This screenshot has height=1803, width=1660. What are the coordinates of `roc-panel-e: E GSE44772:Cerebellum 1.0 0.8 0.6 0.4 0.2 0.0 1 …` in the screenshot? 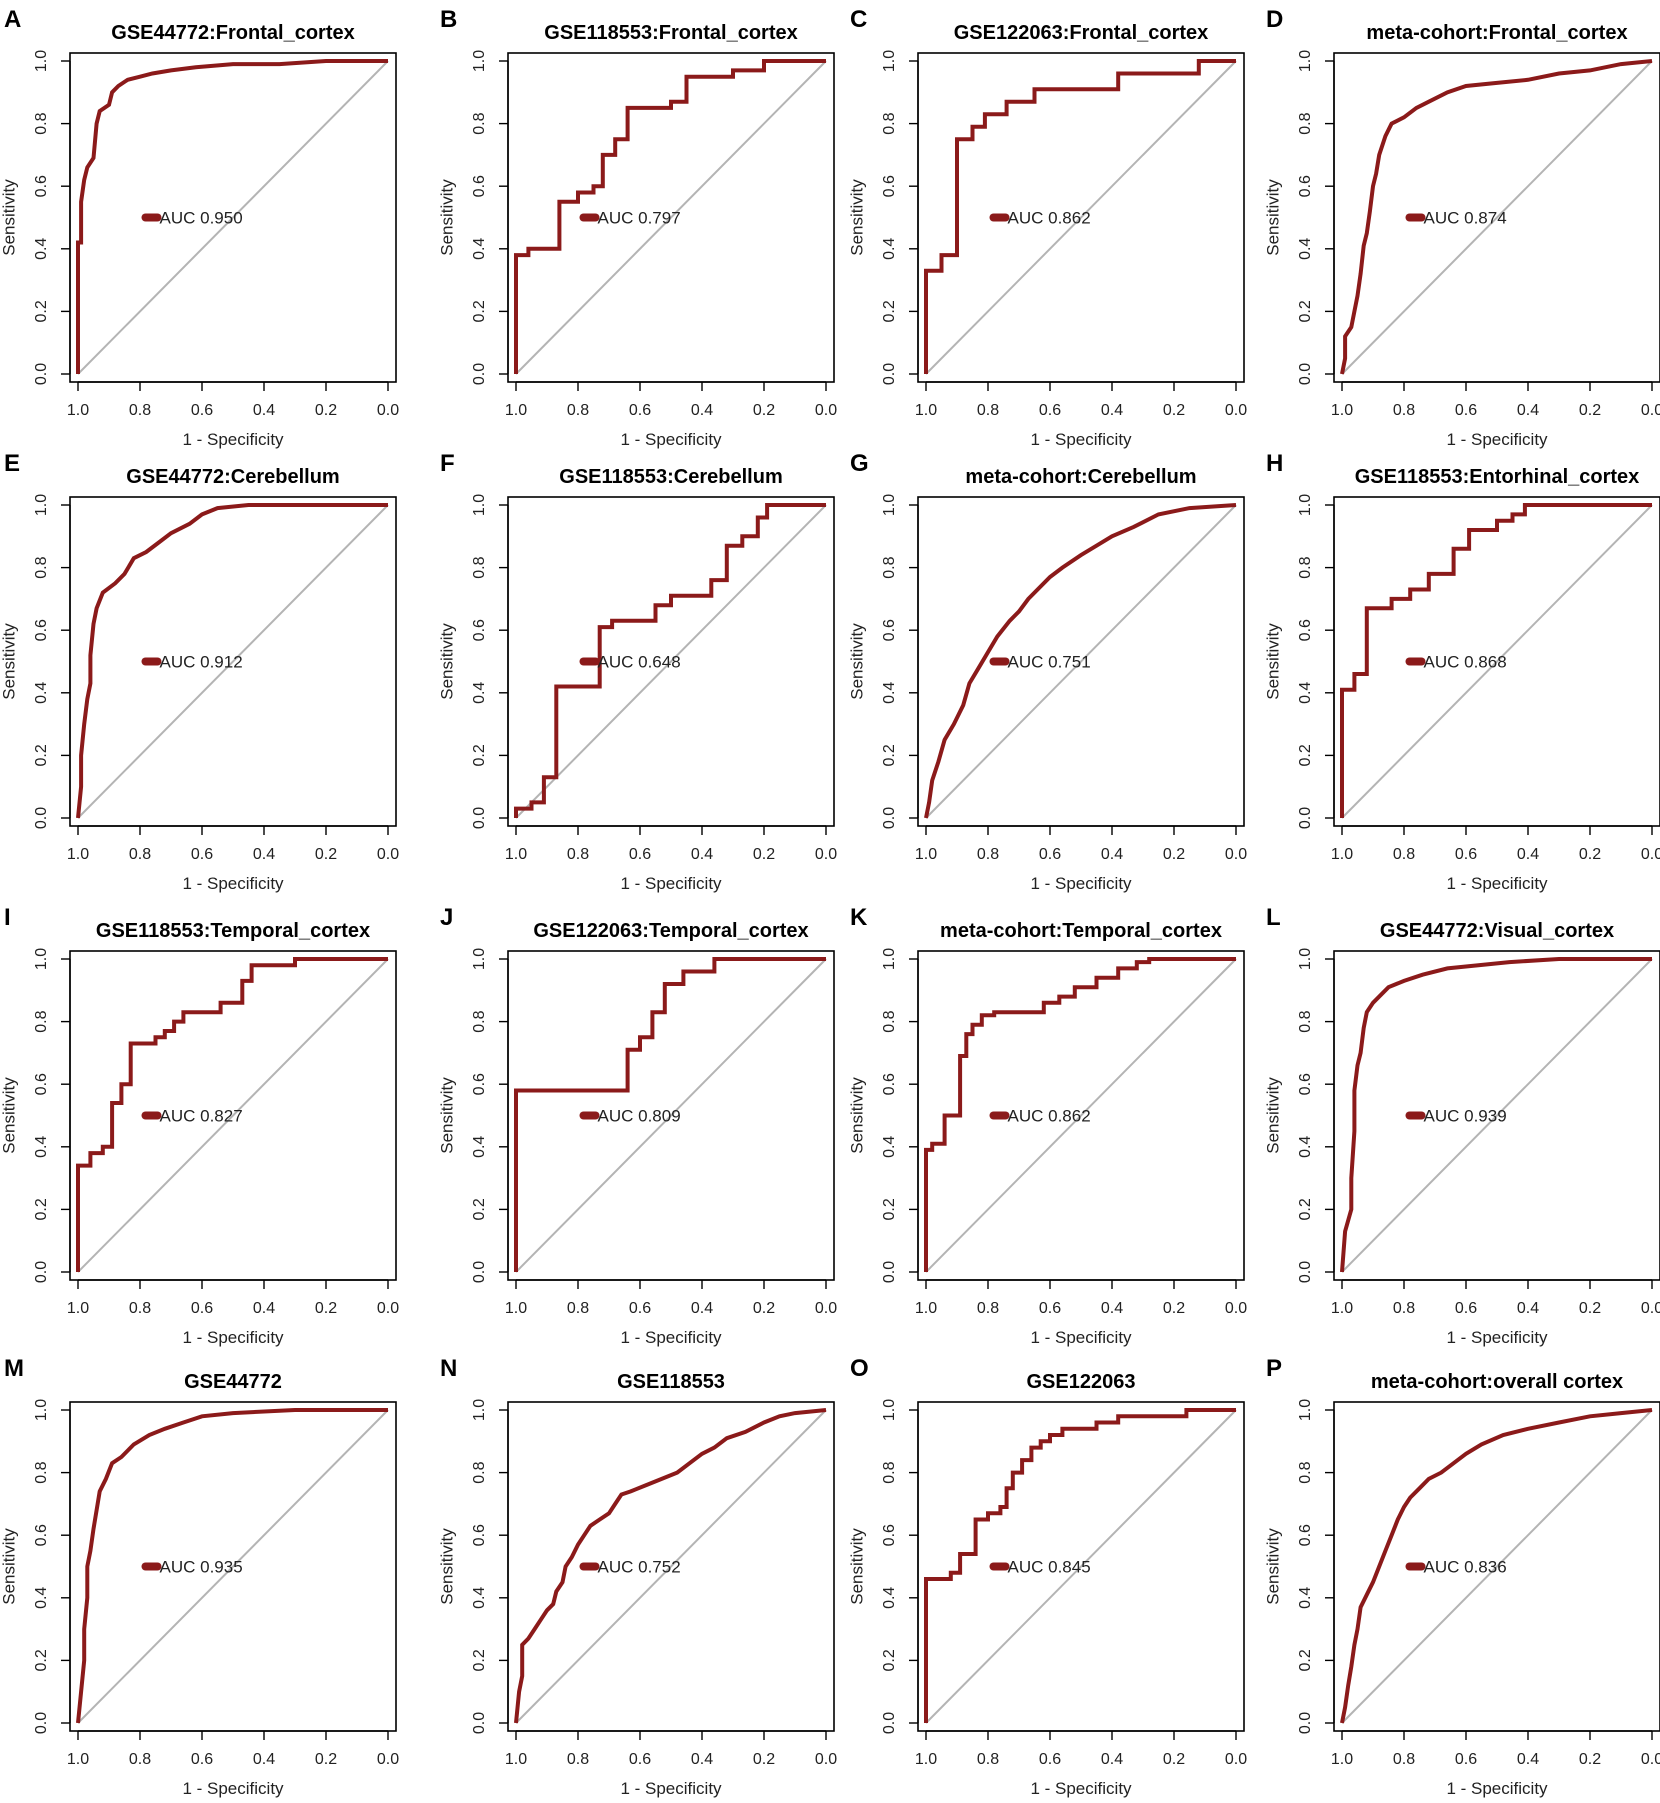 It's located at (199, 671).